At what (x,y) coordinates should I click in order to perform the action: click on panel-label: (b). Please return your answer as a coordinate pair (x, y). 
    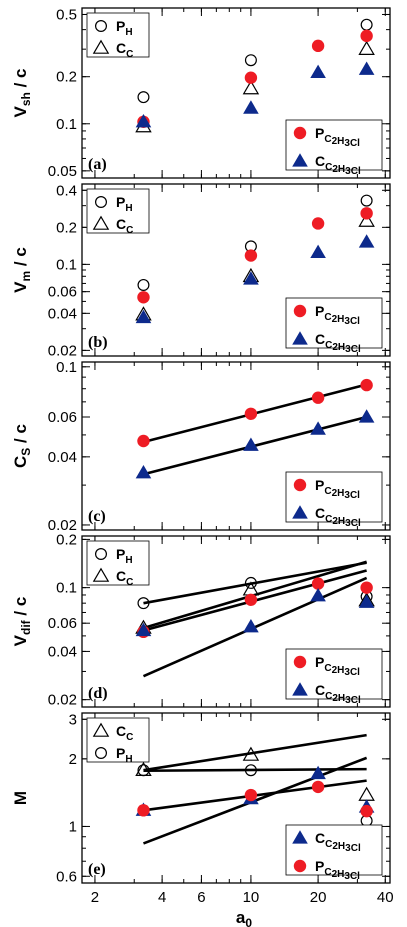
    Looking at the image, I should click on (98, 342).